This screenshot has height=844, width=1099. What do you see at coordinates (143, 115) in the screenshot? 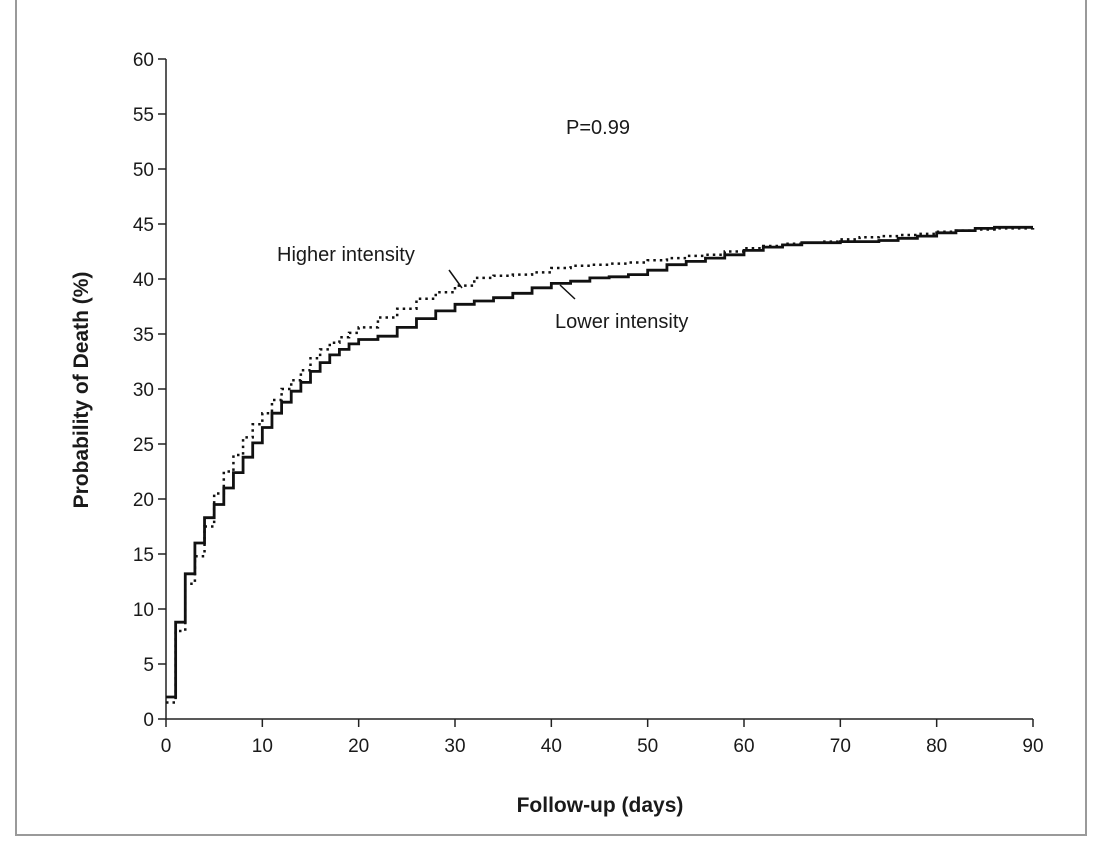
I see `y-tick-label: 55` at bounding box center [143, 115].